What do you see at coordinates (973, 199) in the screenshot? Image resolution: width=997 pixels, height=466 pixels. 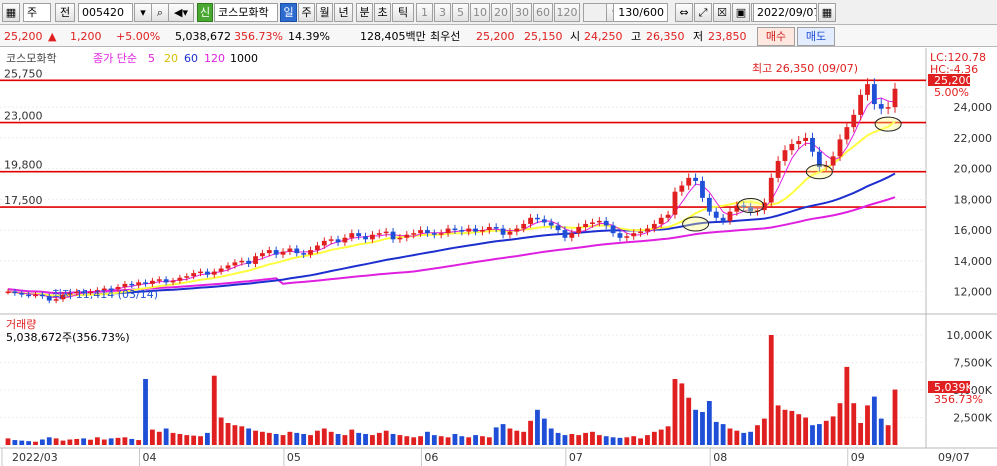 I see `price-tick-label: 18,000` at bounding box center [973, 199].